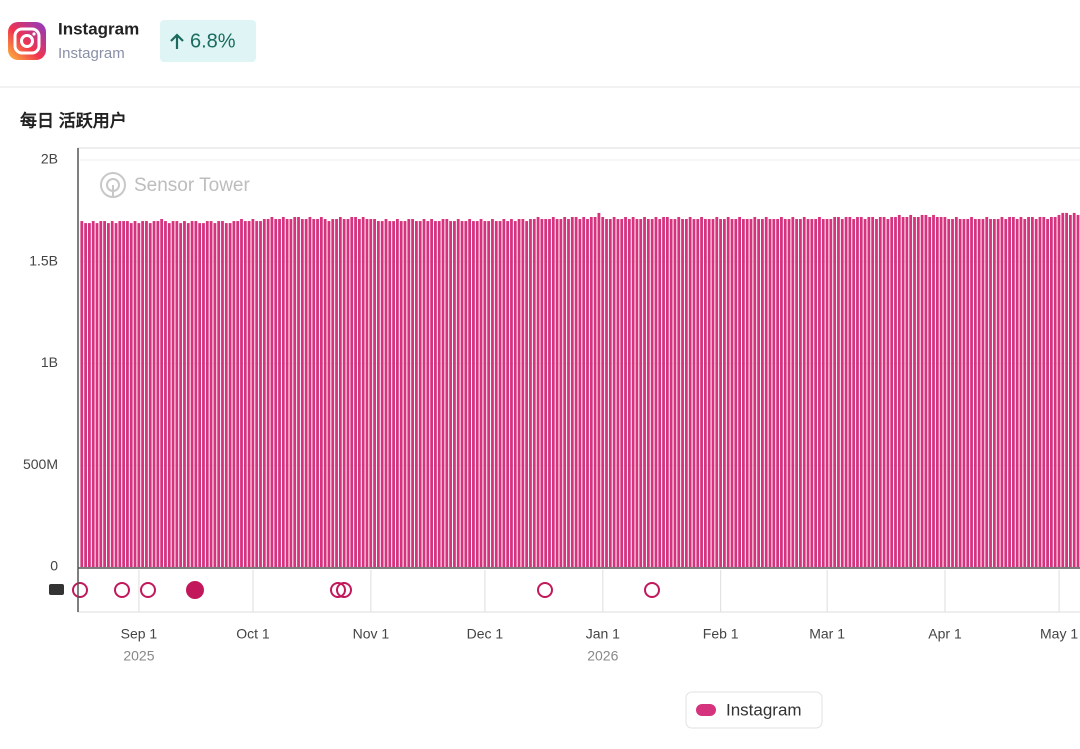 The width and height of the screenshot is (1080, 749). I want to click on x-tick-label: Oct 1, so click(253, 634).